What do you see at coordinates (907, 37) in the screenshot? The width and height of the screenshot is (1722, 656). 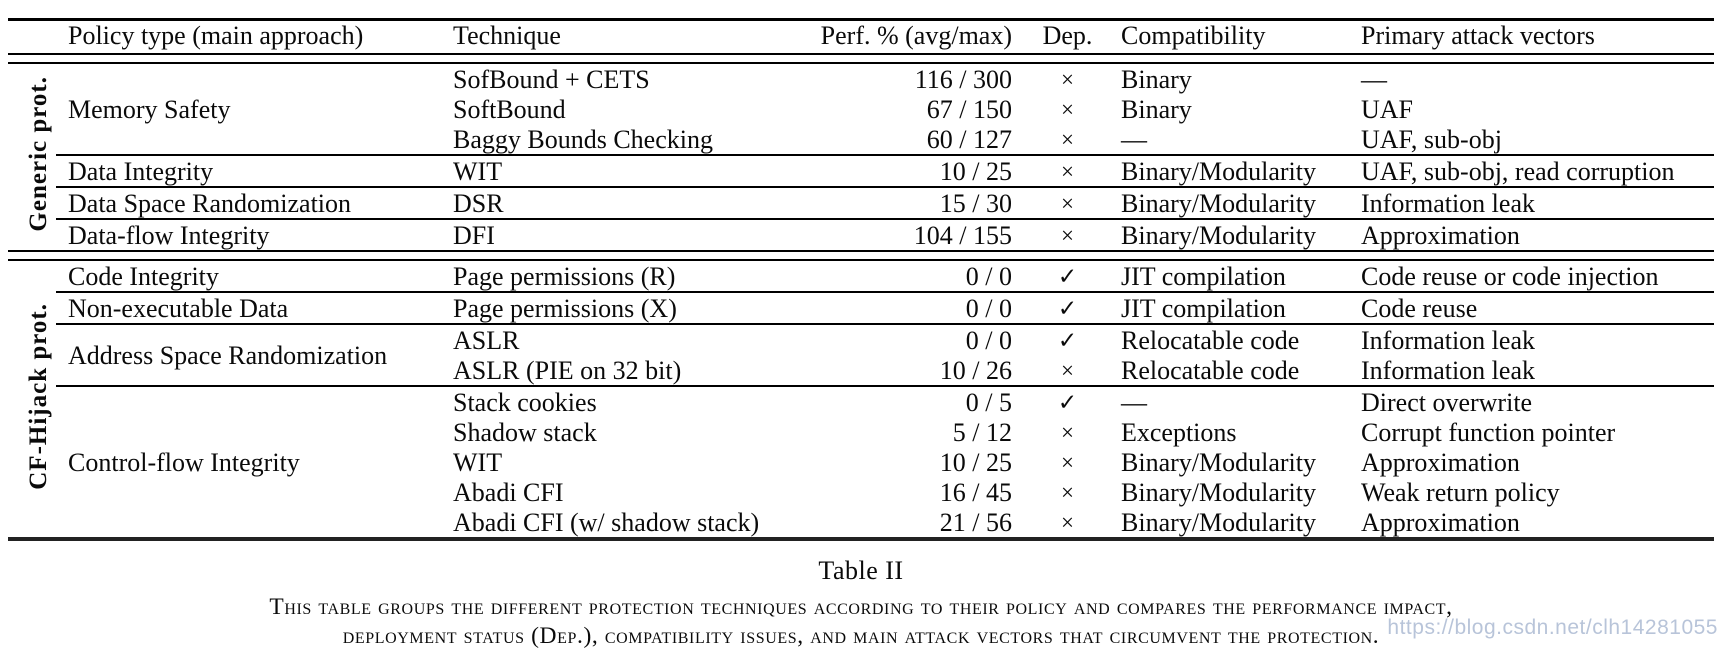 I see `perf-header: Perf. % (avg/max)` at bounding box center [907, 37].